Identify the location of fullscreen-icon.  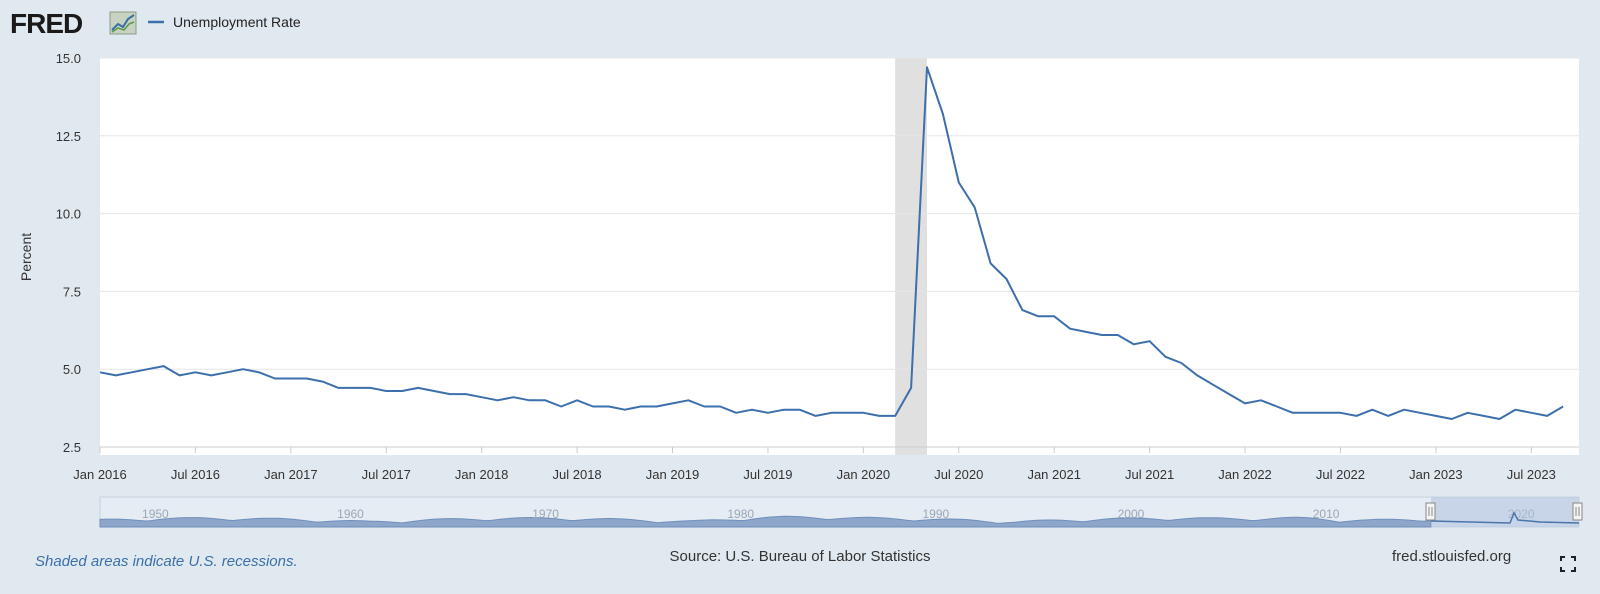
(1568, 564).